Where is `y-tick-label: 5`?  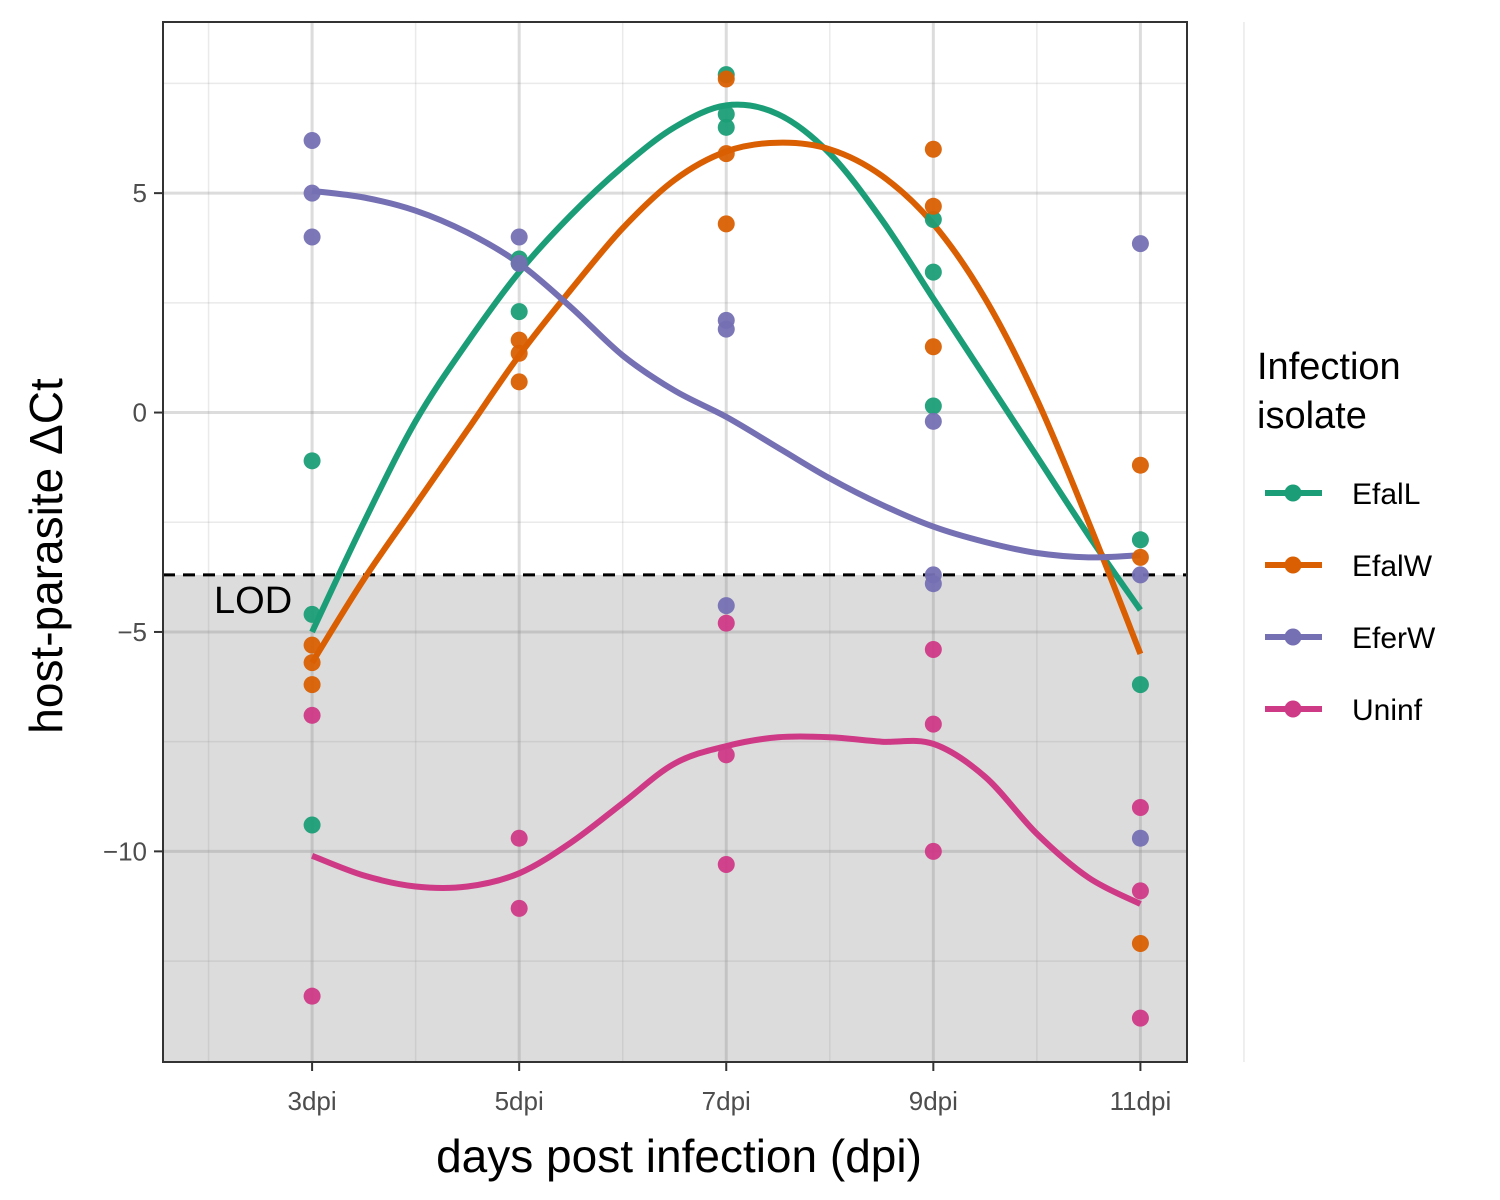
y-tick-label: 5 is located at coordinates (140, 193).